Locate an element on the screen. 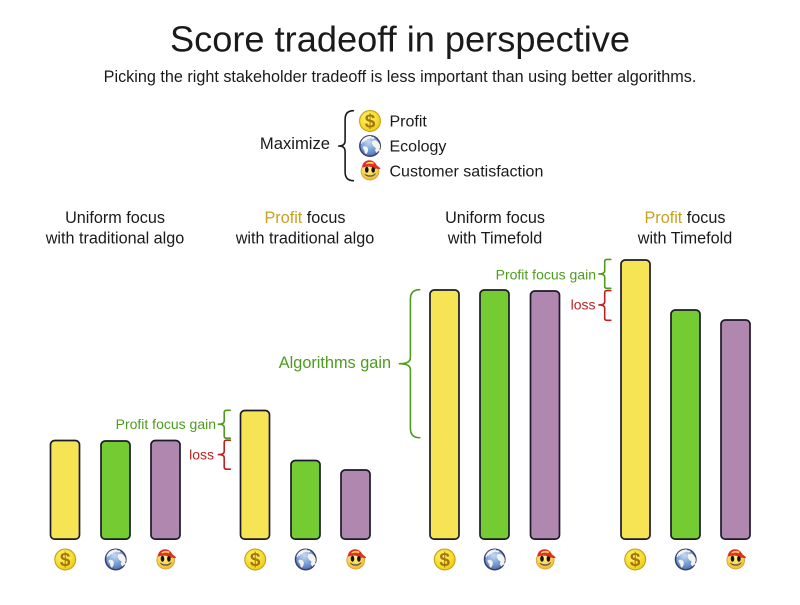  svg-text: Score tradeoff in perspective is located at coordinates (400, 39).